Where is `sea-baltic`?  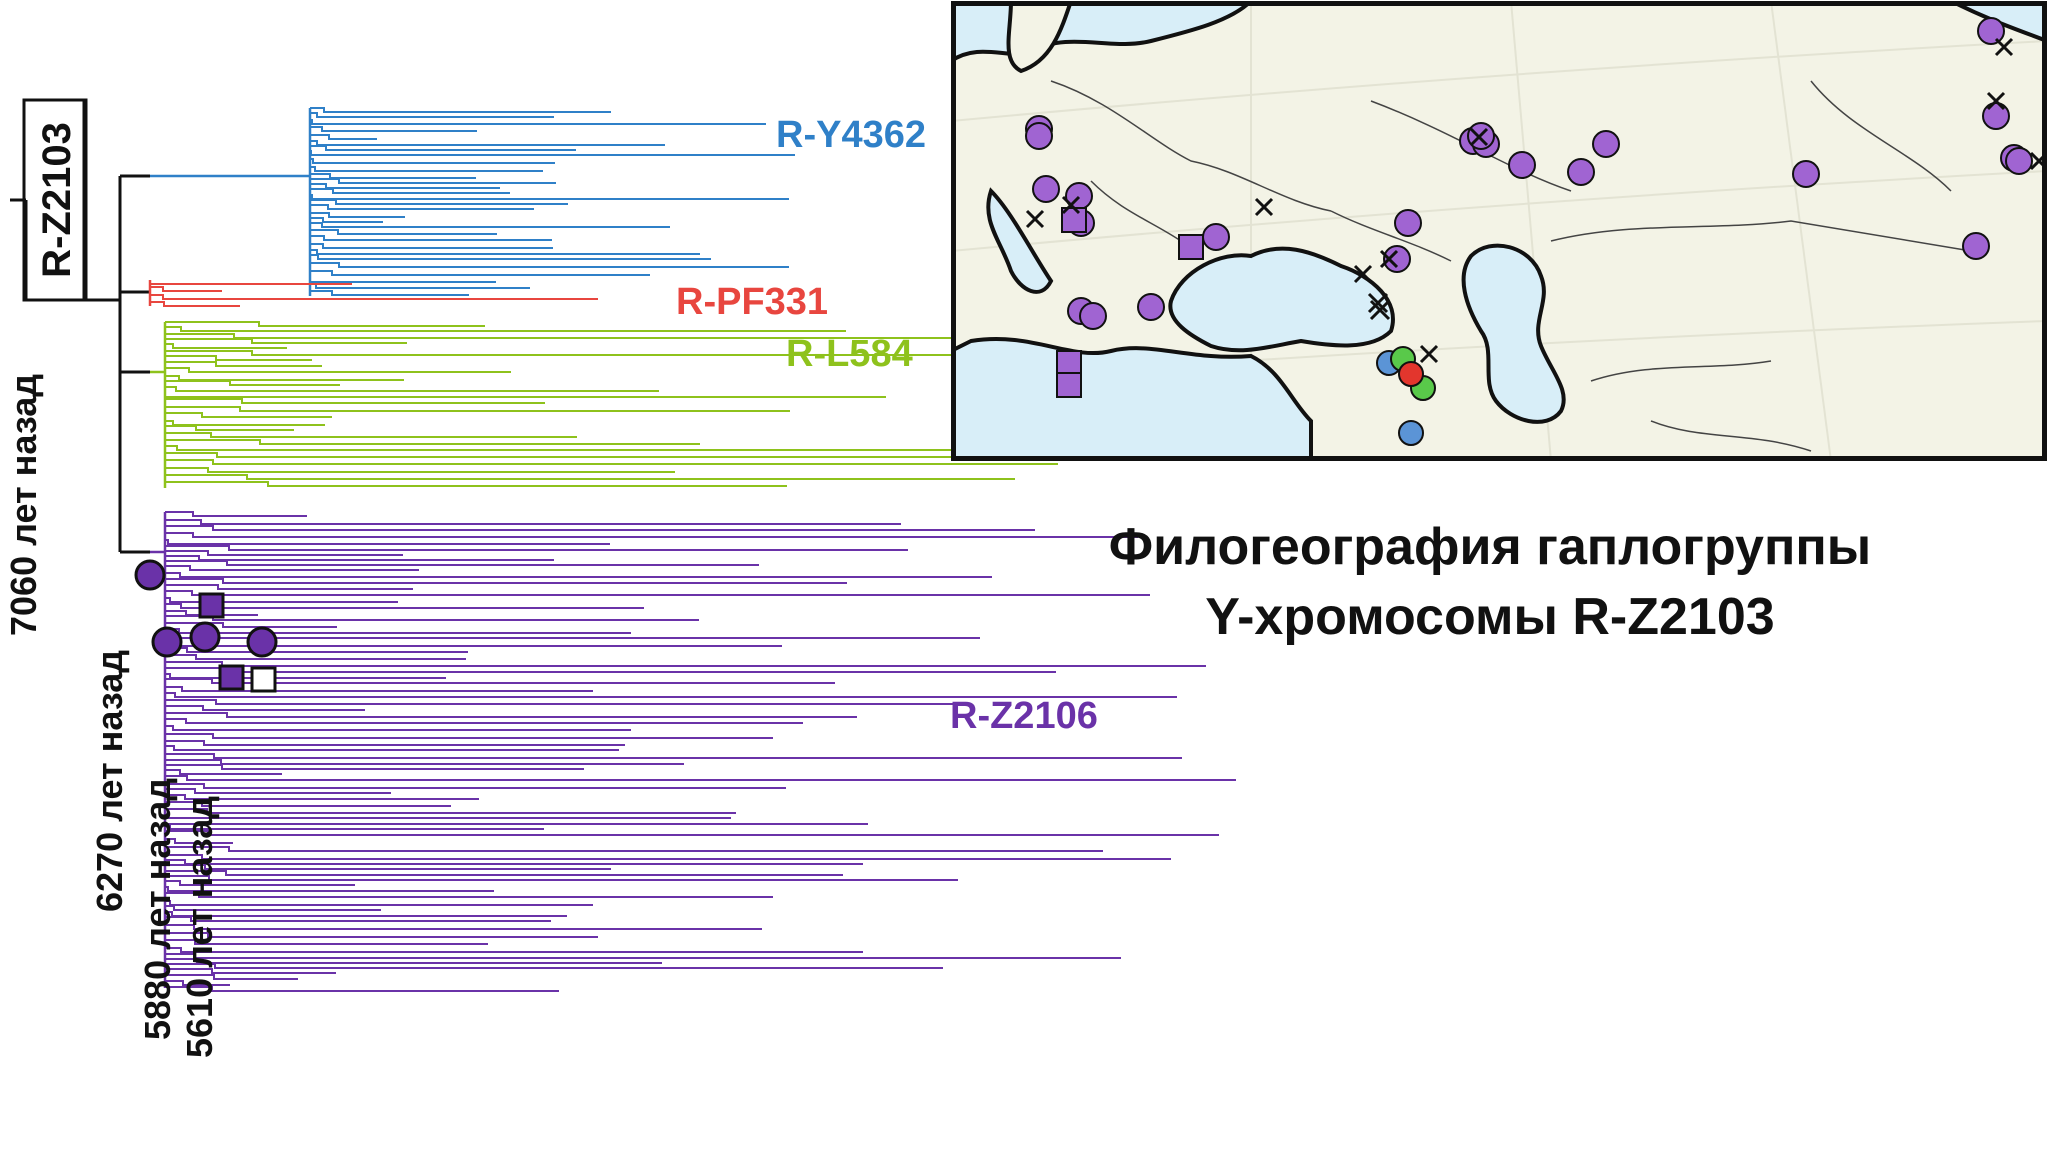
sea-baltic is located at coordinates (1040, 37).